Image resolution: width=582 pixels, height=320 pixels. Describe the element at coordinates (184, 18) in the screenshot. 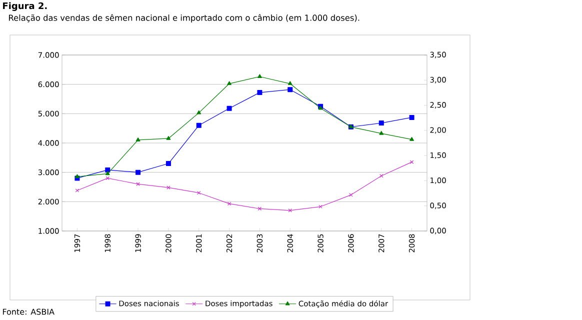

I see `chart-subtitle: Relação das vendas de sêmen nacional e importado com o câmbio (em 1.000 doses).` at that location.